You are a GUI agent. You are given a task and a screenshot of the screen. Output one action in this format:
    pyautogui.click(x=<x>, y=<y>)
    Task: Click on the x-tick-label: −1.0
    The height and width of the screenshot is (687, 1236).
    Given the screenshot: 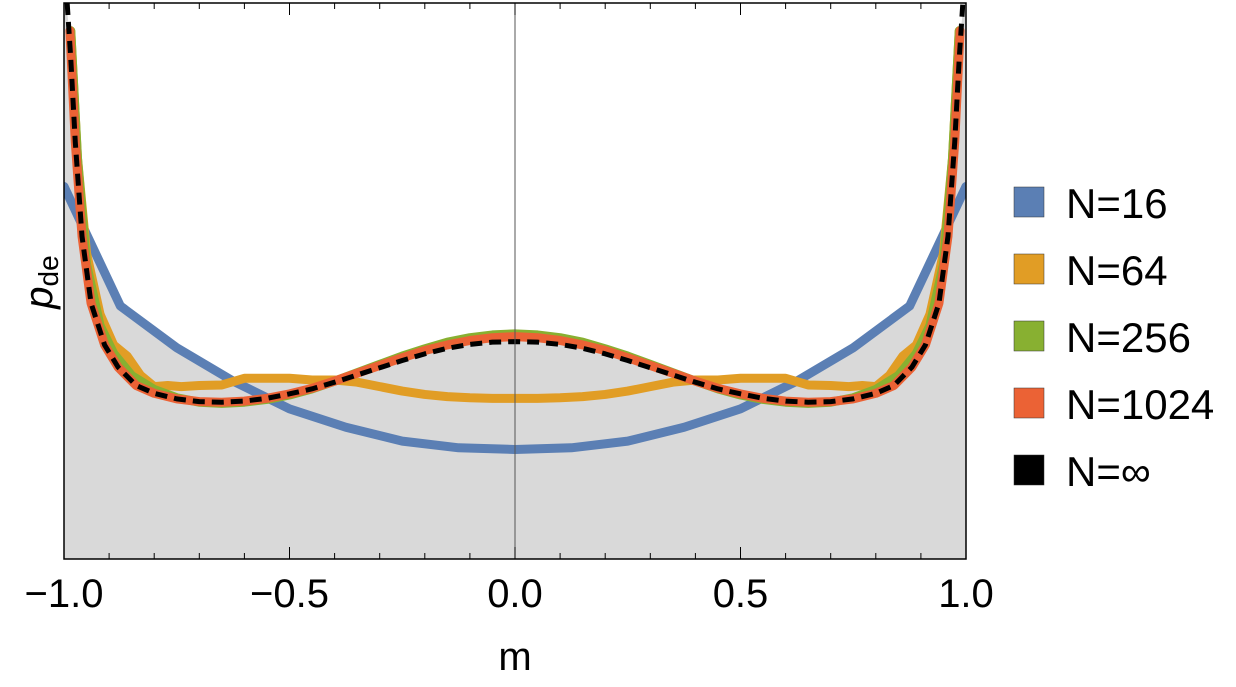 What is the action you would take?
    pyautogui.click(x=64, y=594)
    